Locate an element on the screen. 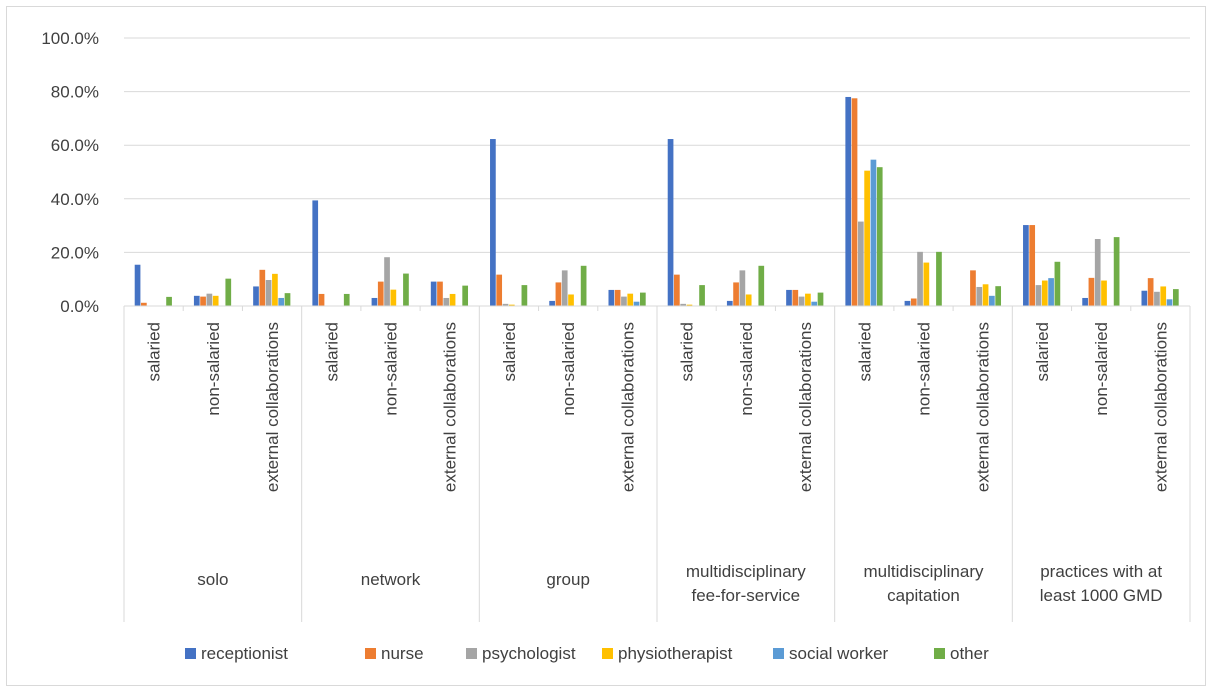  y-tick-label: 100.0% is located at coordinates (70, 38).